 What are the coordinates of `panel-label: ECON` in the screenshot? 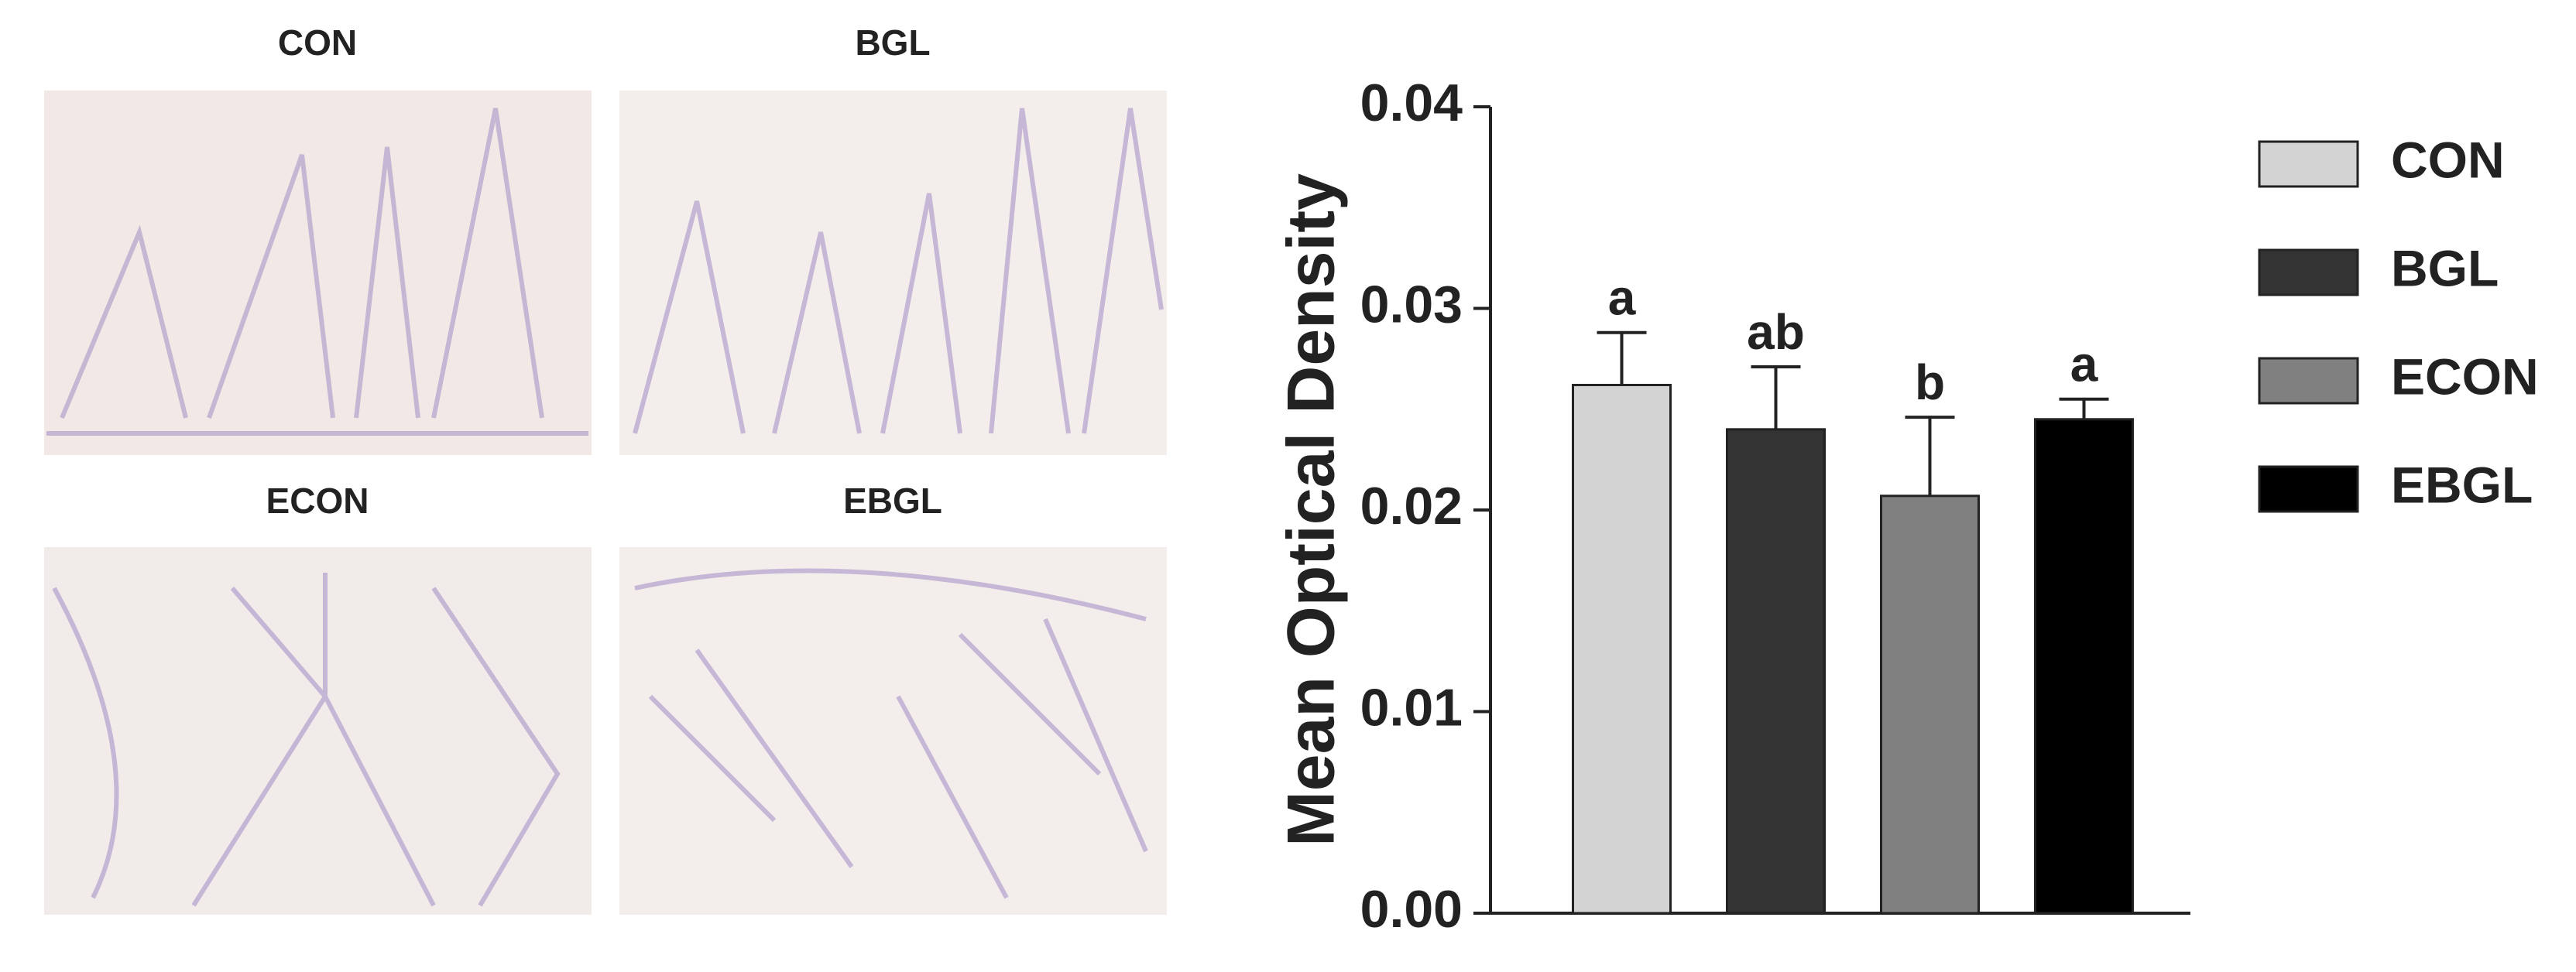 It's located at (317, 501).